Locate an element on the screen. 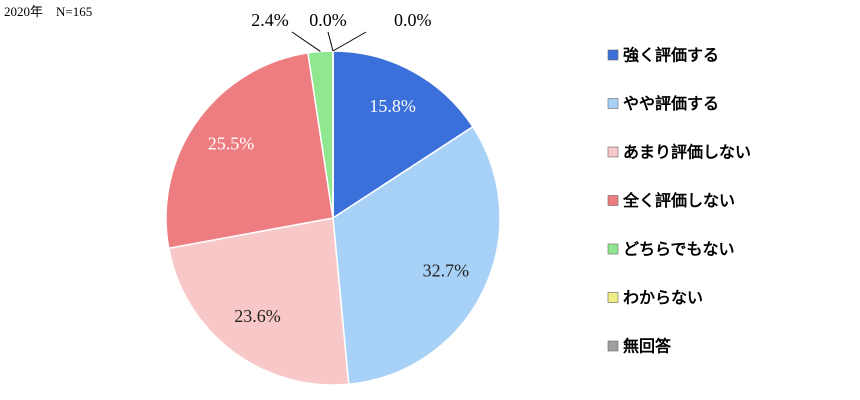 This screenshot has width=860, height=400. data-label: 2.4% is located at coordinates (270, 20).